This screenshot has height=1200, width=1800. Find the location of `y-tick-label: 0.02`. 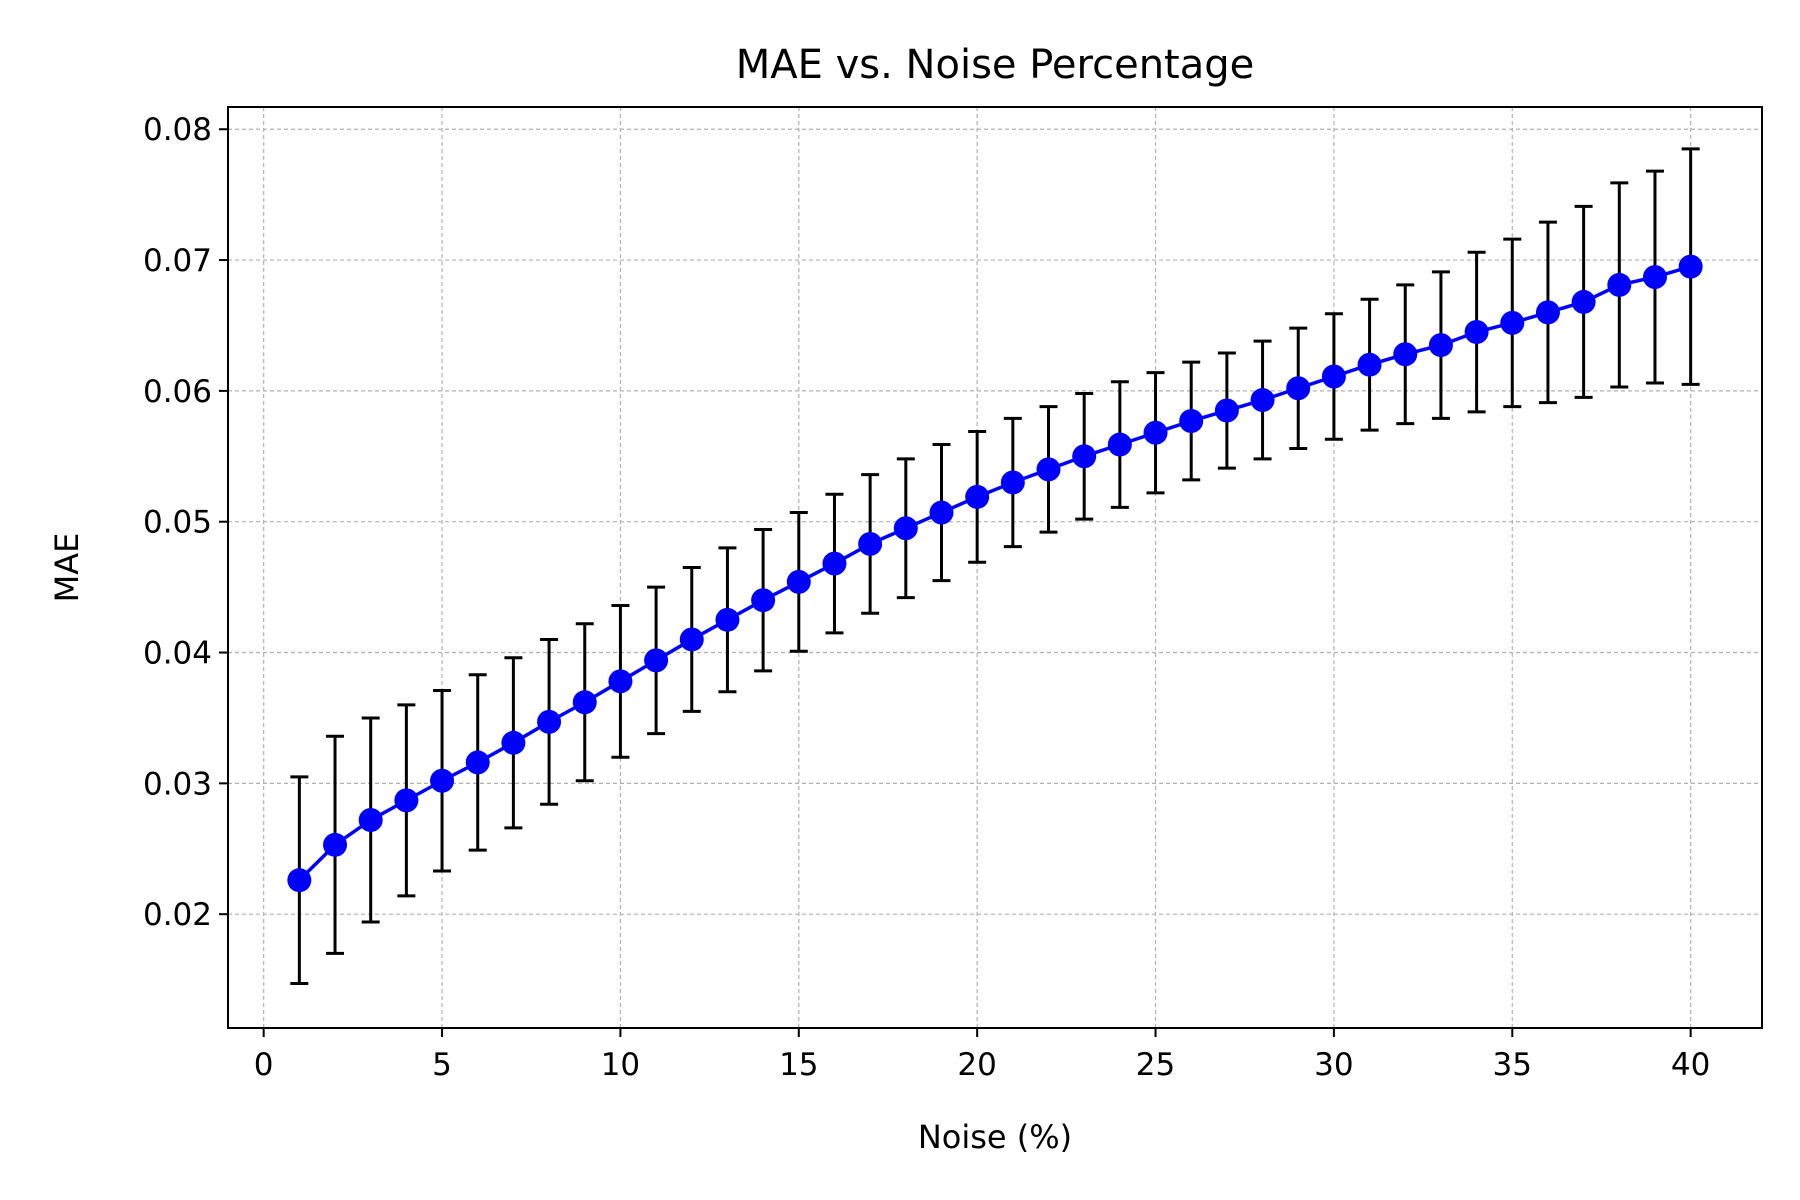

y-tick-label: 0.02 is located at coordinates (177, 915).